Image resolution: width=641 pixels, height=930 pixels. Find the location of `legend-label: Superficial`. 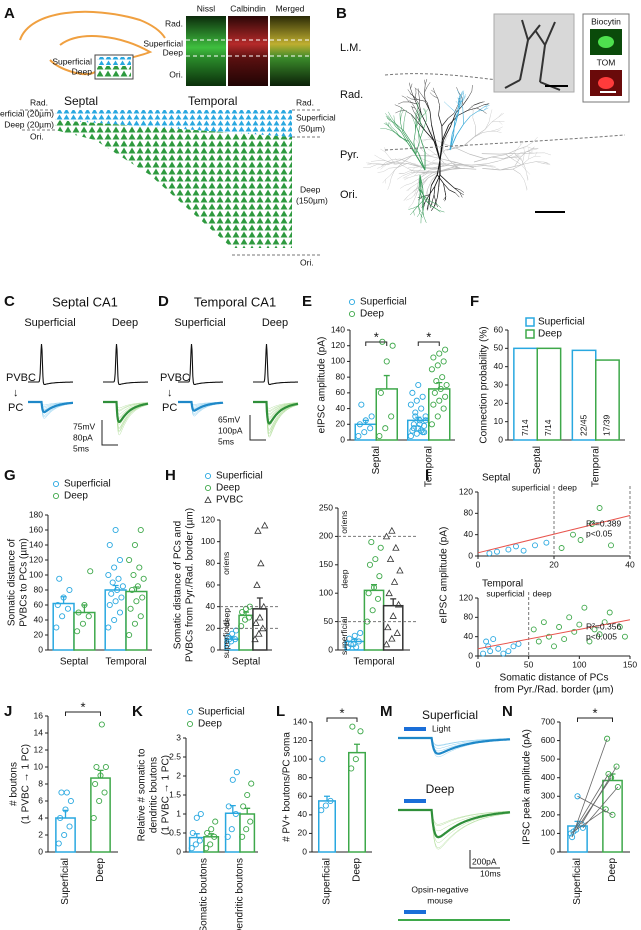

legend-label: Superficial is located at coordinates (239, 476).